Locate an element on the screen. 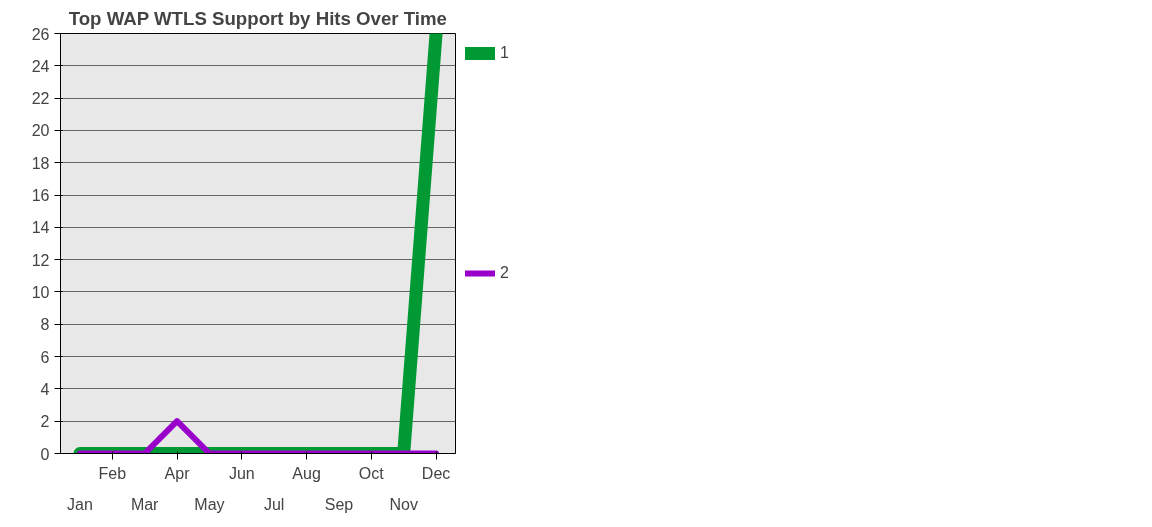 Image resolution: width=1152 pixels, height=527 pixels. y-tick-label: 10 is located at coordinates (40, 292).